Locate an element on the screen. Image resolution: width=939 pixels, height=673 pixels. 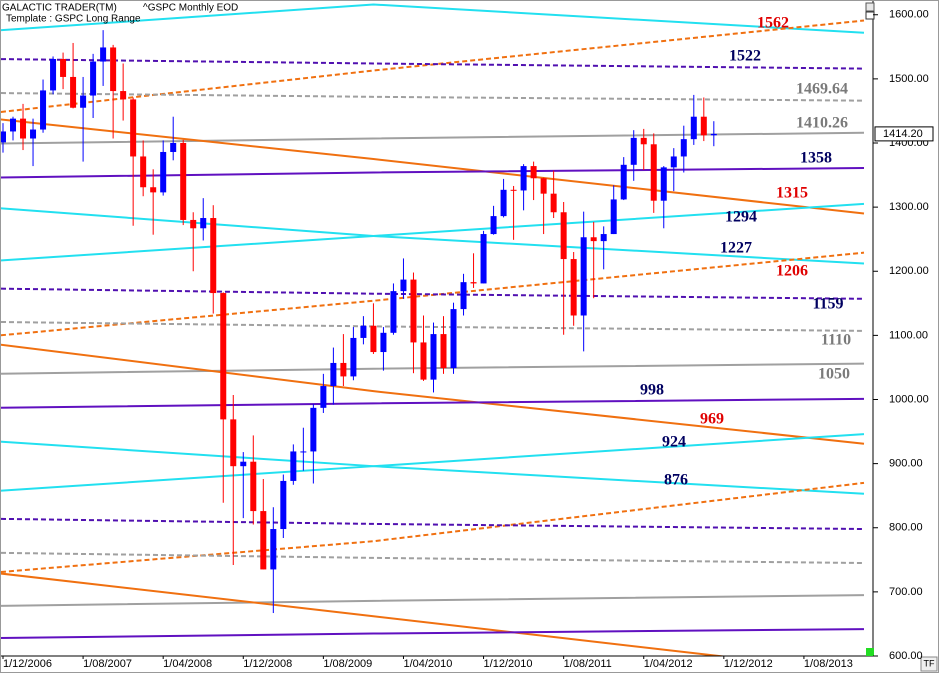
x-tick-label: 1/04/2012 is located at coordinates (668, 664).